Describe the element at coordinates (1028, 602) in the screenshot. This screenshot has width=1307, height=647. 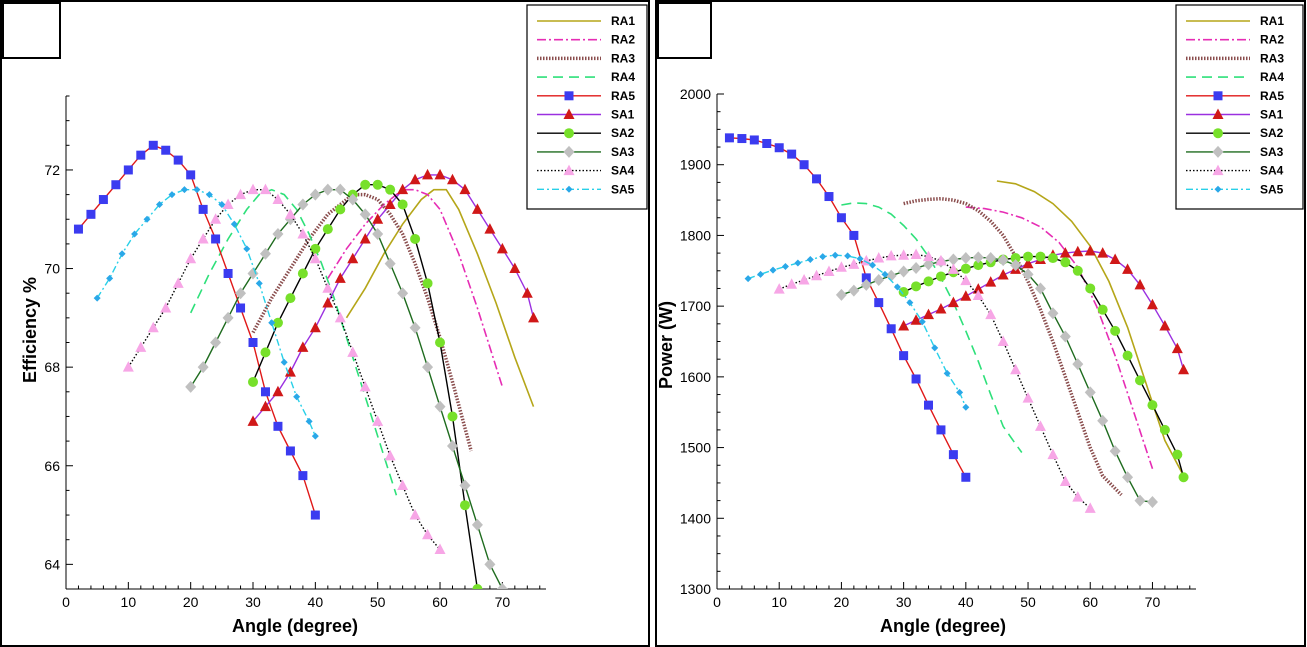
I see `power-x-tick-label: 50` at that location.